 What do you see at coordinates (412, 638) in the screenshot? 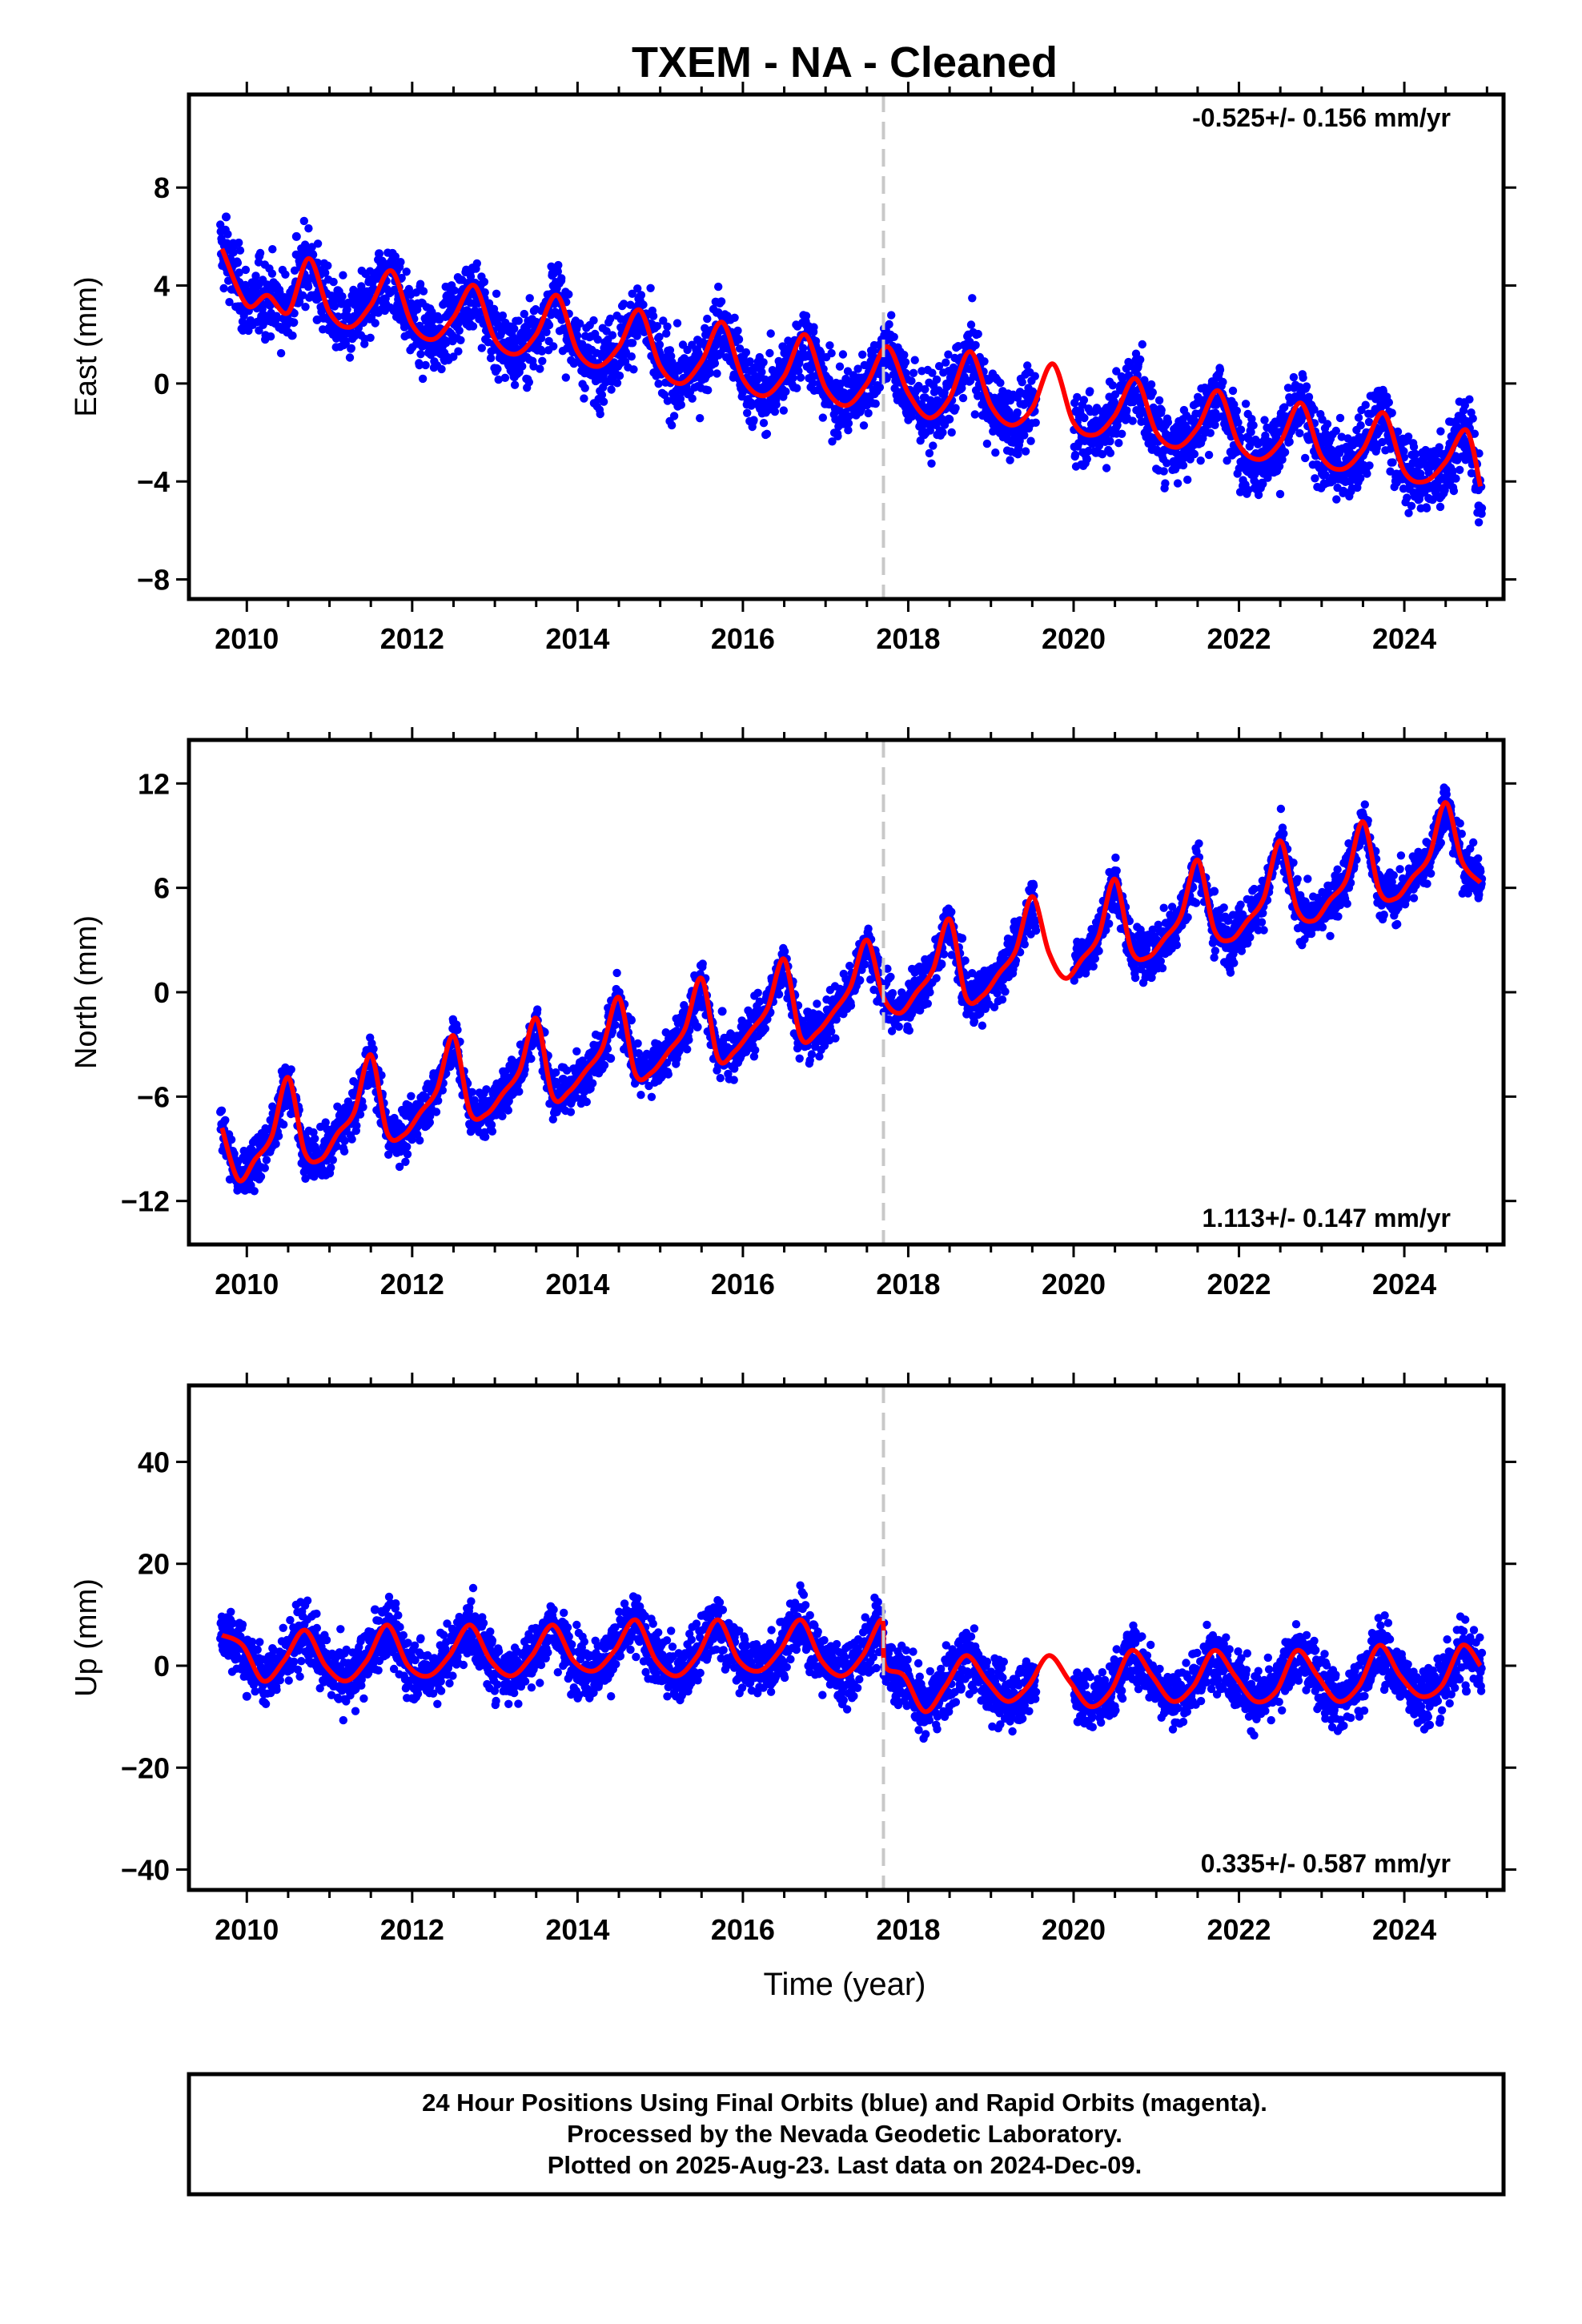
I see `x-tick-label: 2012` at bounding box center [412, 638].